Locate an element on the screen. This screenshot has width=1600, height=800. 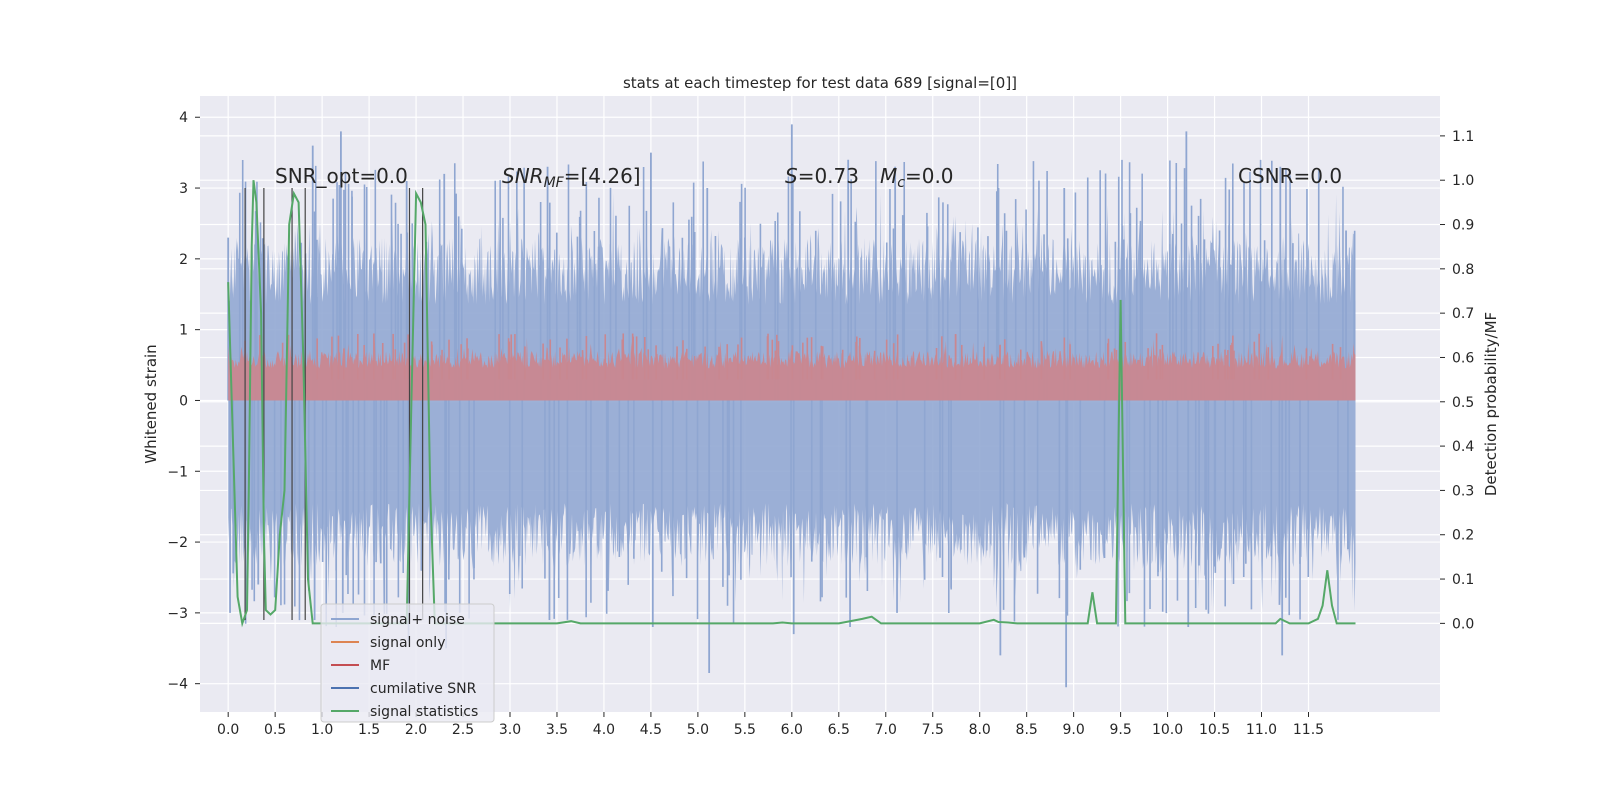
x-tick-label: 11.5 is located at coordinates (1308, 730).